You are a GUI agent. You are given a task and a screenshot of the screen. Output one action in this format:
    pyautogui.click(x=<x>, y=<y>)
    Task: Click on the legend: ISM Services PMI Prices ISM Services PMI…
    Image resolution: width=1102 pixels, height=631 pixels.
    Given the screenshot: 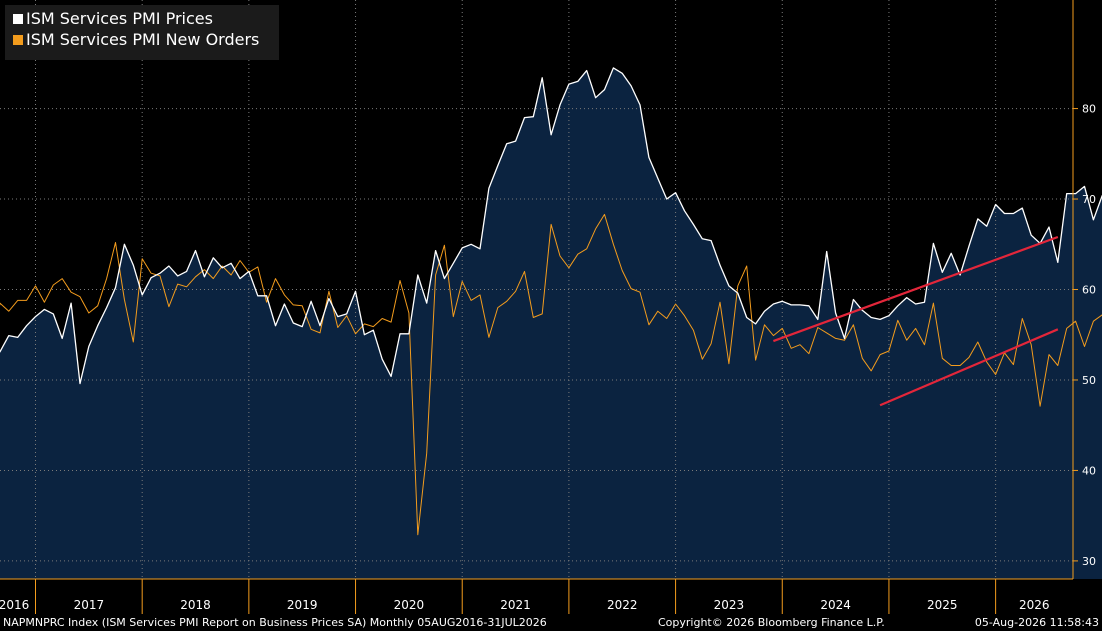 What is the action you would take?
    pyautogui.click(x=142, y=32)
    